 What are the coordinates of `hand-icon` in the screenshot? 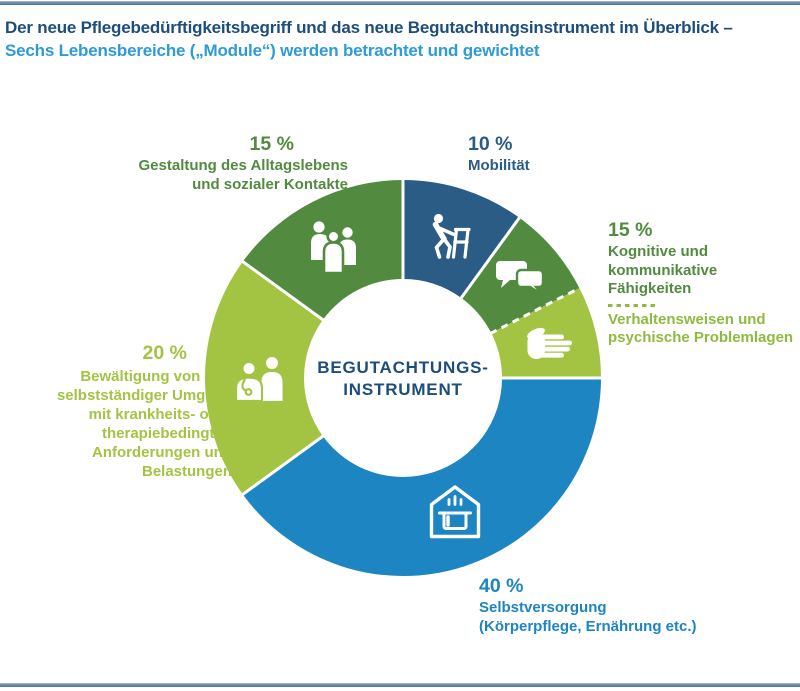 It's located at (549, 343).